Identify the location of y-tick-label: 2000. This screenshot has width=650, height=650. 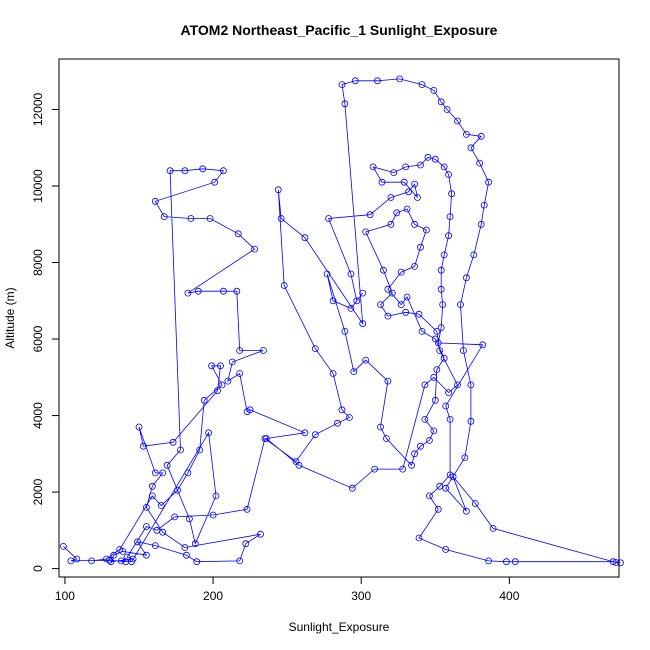
(38, 491).